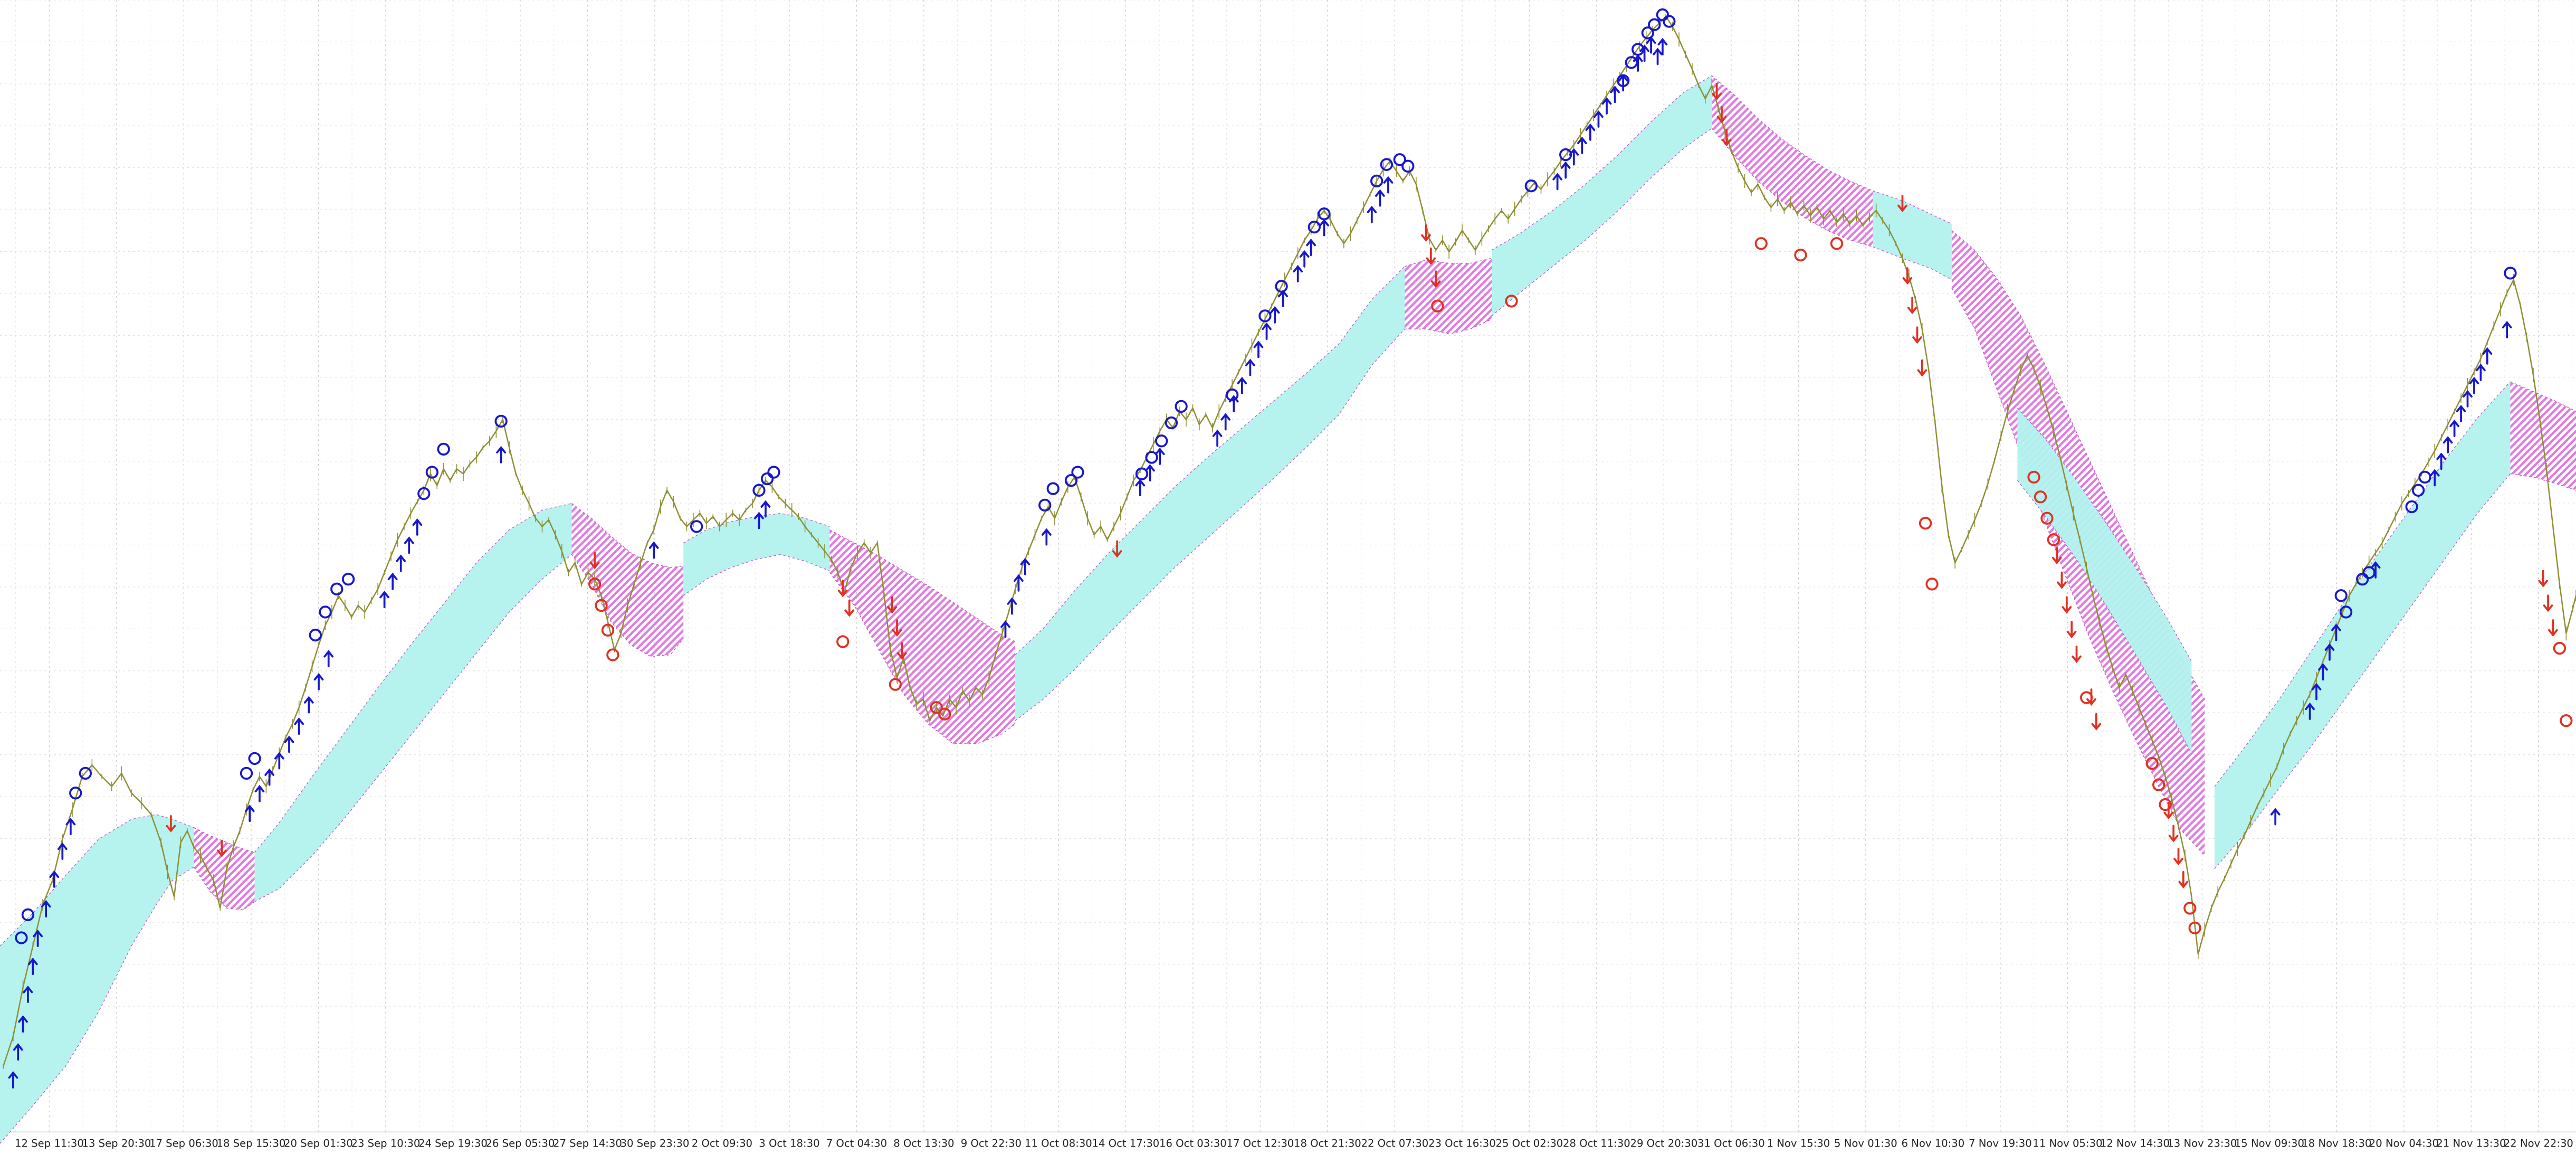 This screenshot has height=1155, width=2576. Describe the element at coordinates (856, 1143) in the screenshot. I see `x-axis-tick-label: 7 Oct 04:30` at that location.